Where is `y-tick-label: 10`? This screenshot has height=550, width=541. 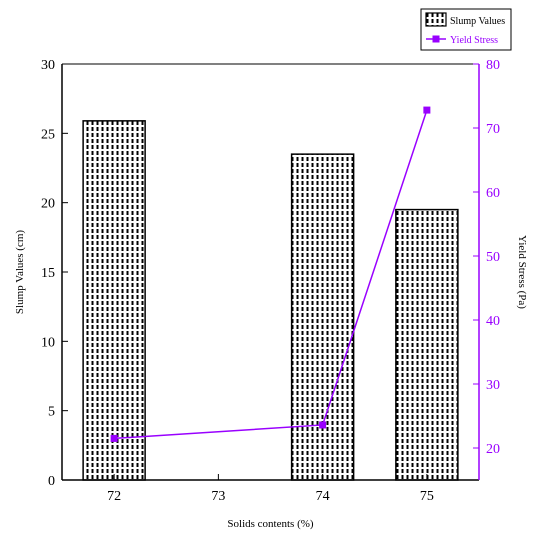
y-tick-label: 10 is located at coordinates (48, 342).